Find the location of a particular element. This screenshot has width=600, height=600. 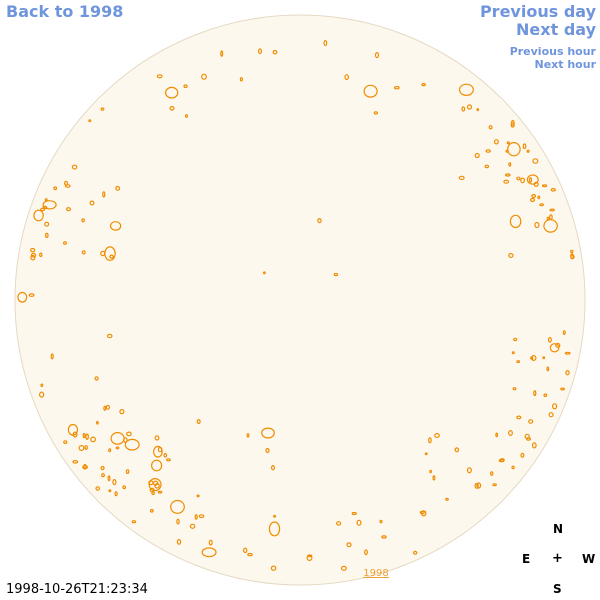

next-day-link: Next day is located at coordinates (556, 29).